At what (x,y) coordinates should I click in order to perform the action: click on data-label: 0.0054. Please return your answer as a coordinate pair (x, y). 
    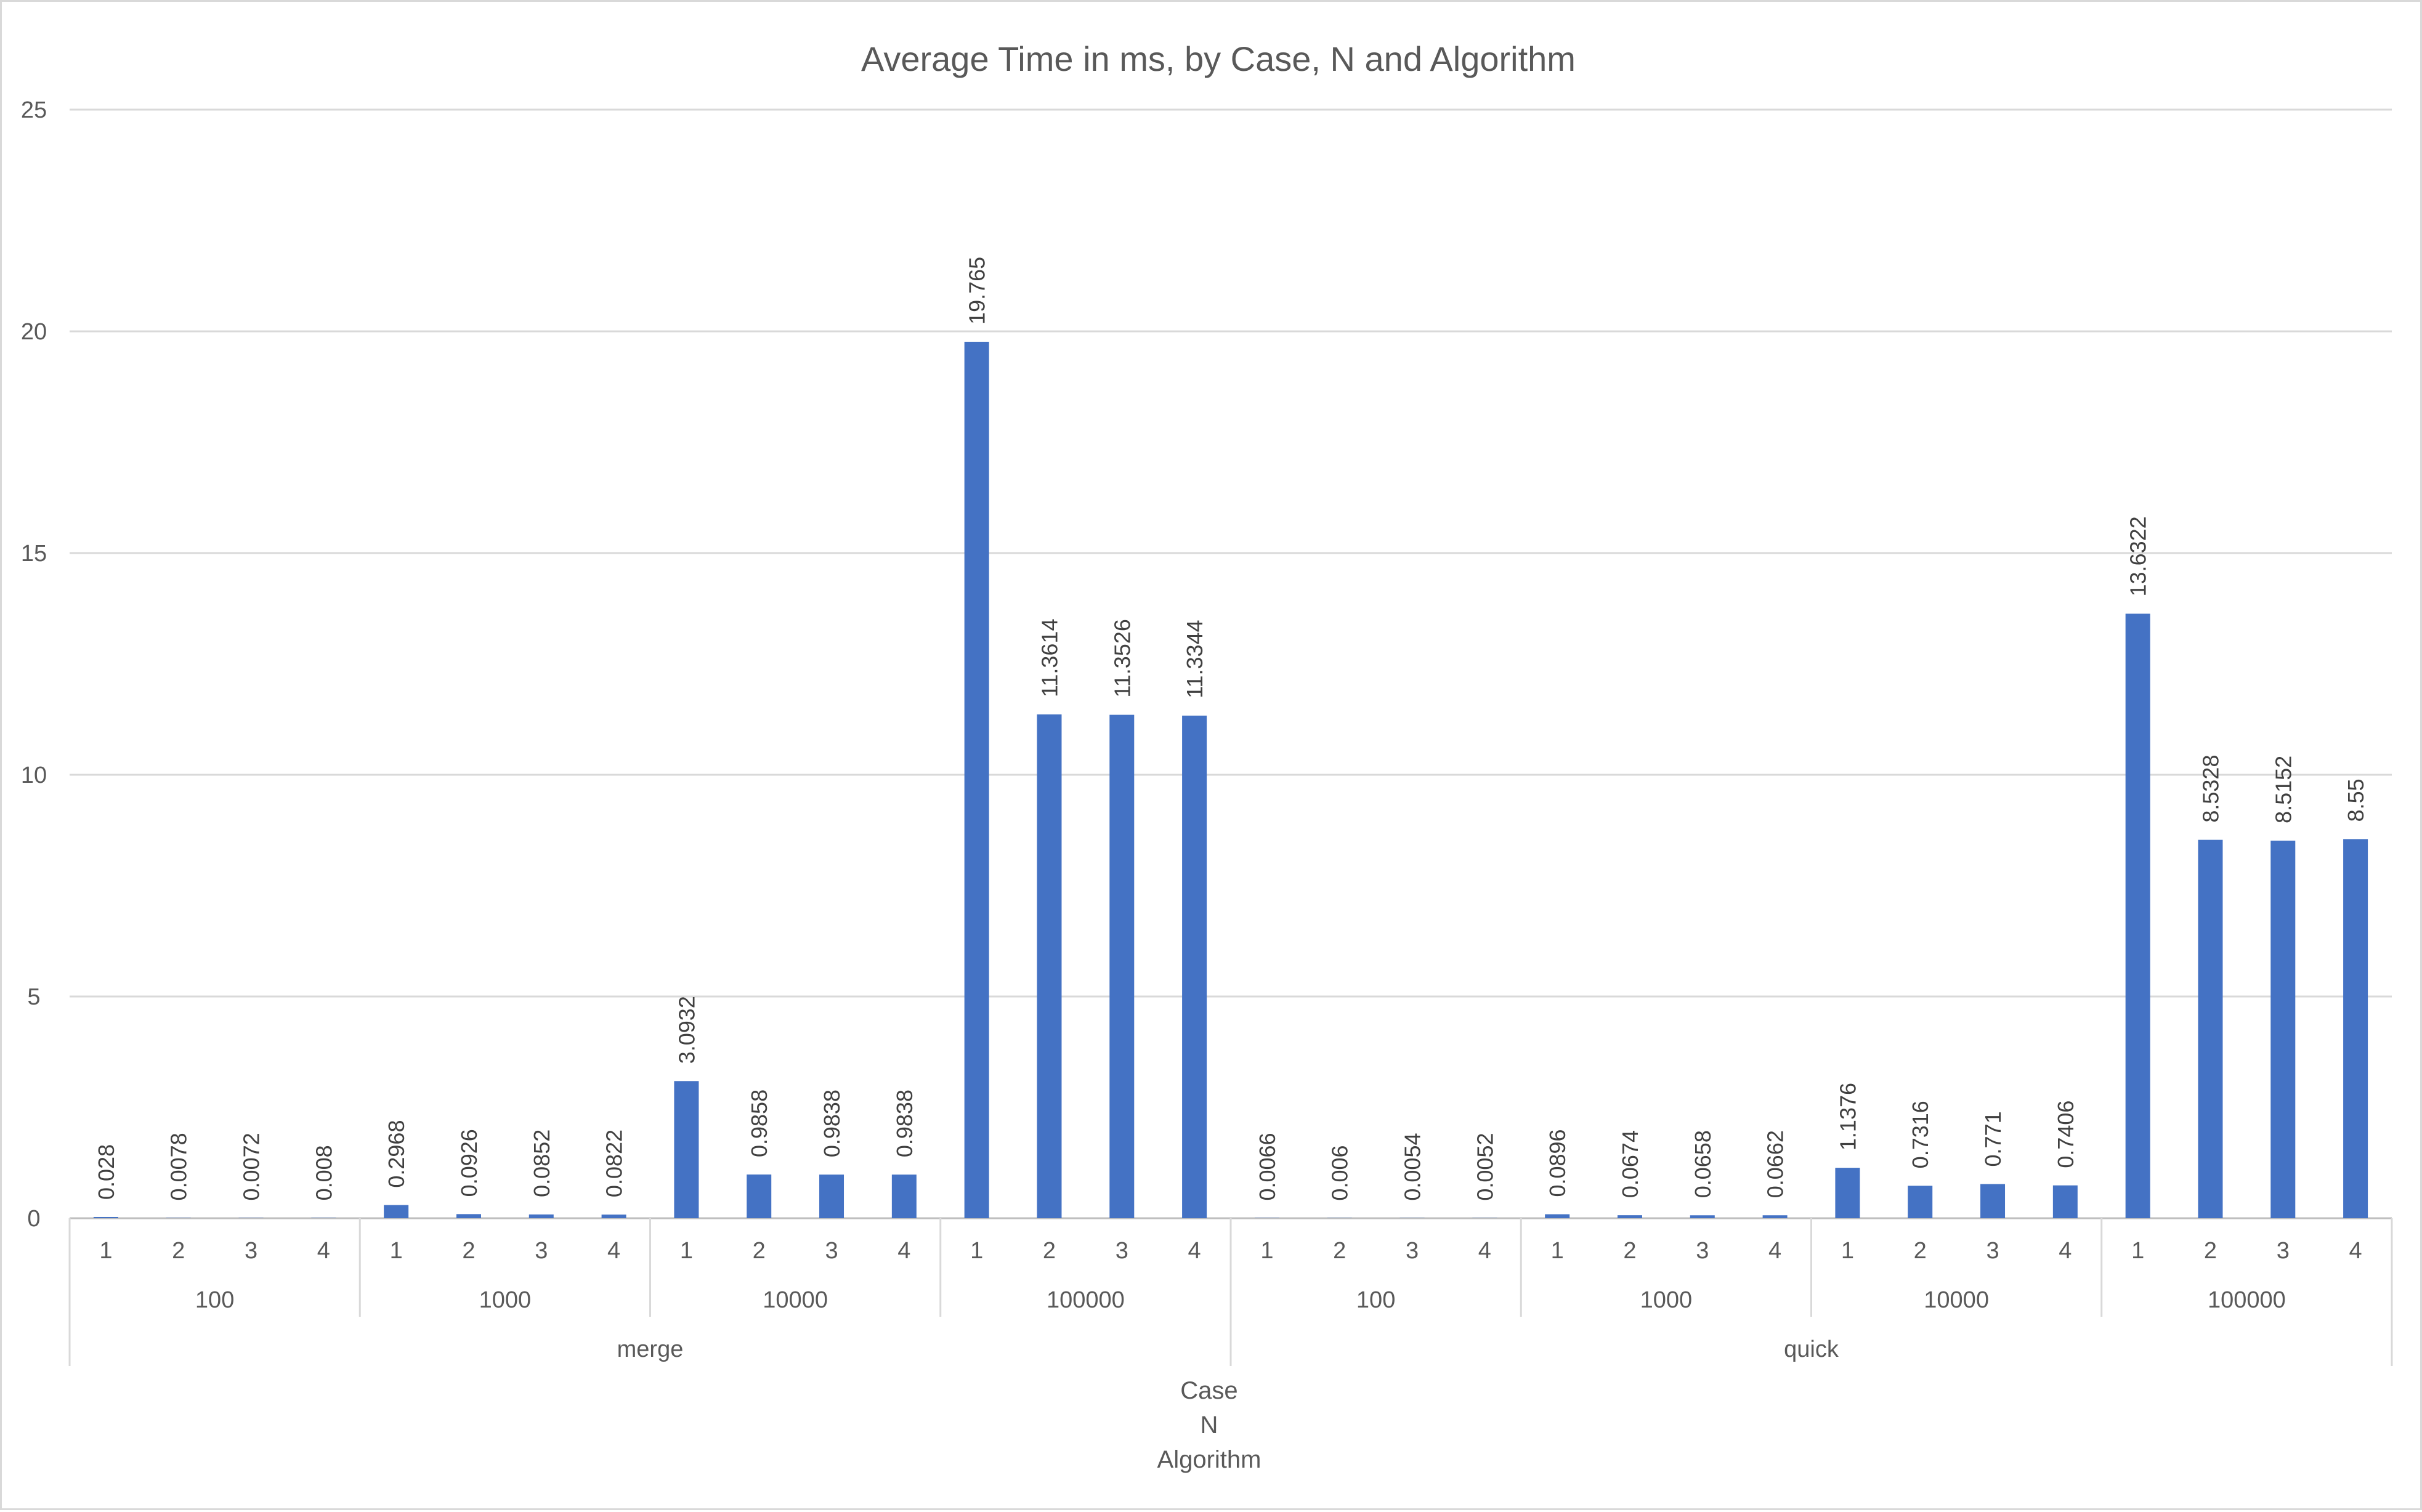
    Looking at the image, I should click on (1412, 1167).